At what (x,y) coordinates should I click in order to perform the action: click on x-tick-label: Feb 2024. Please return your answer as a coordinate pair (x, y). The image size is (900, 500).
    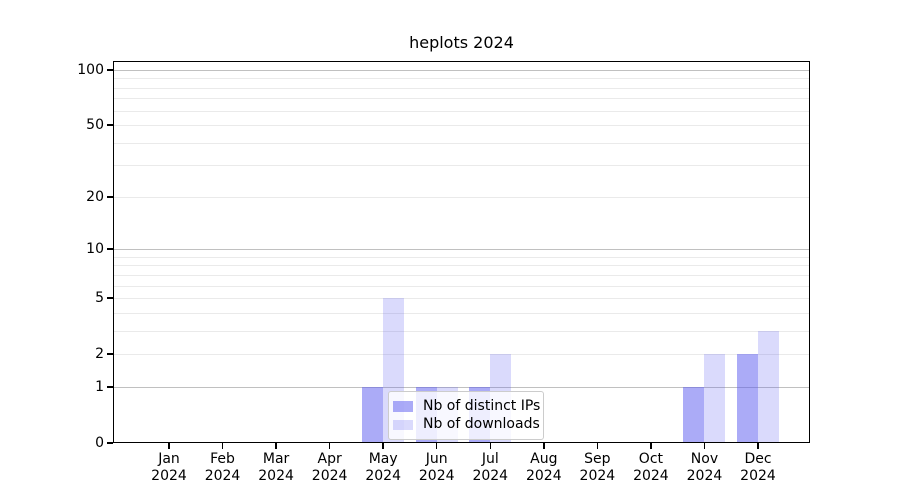
    Looking at the image, I should click on (222, 467).